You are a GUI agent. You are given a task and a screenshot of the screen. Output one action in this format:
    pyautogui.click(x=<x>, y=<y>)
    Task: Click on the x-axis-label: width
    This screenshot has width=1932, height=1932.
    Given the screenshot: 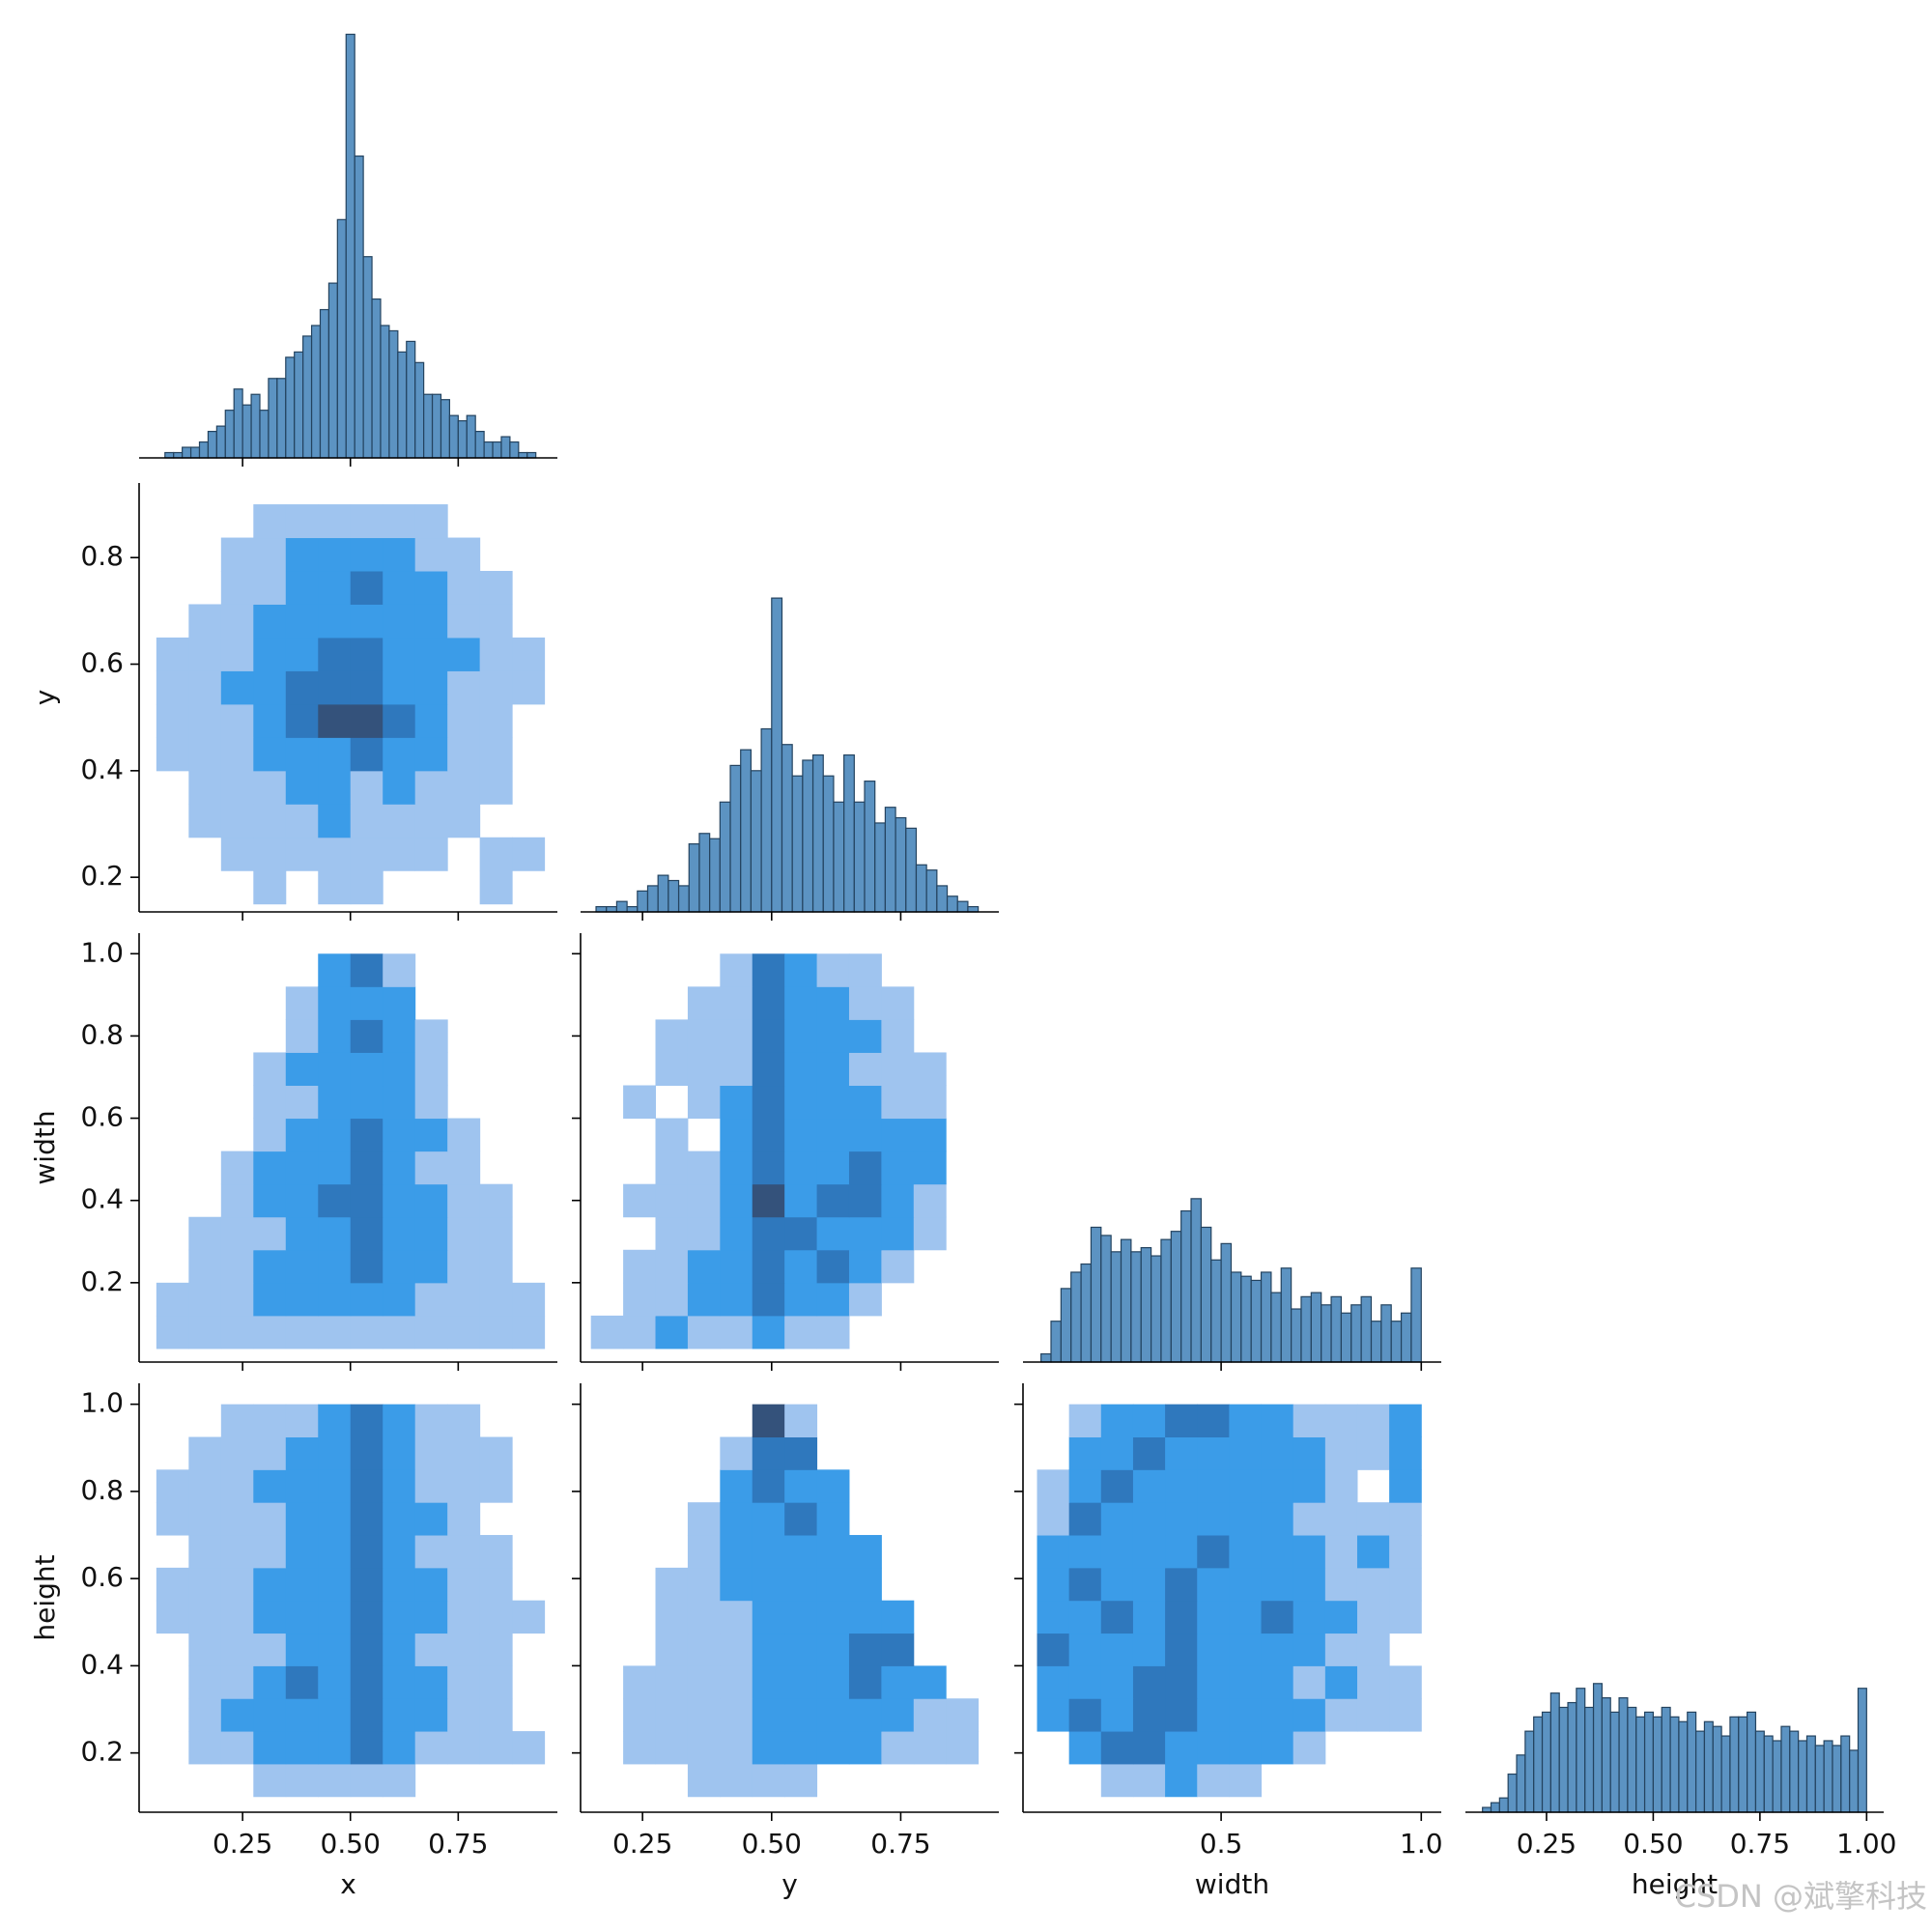 What is the action you would take?
    pyautogui.click(x=1232, y=1884)
    